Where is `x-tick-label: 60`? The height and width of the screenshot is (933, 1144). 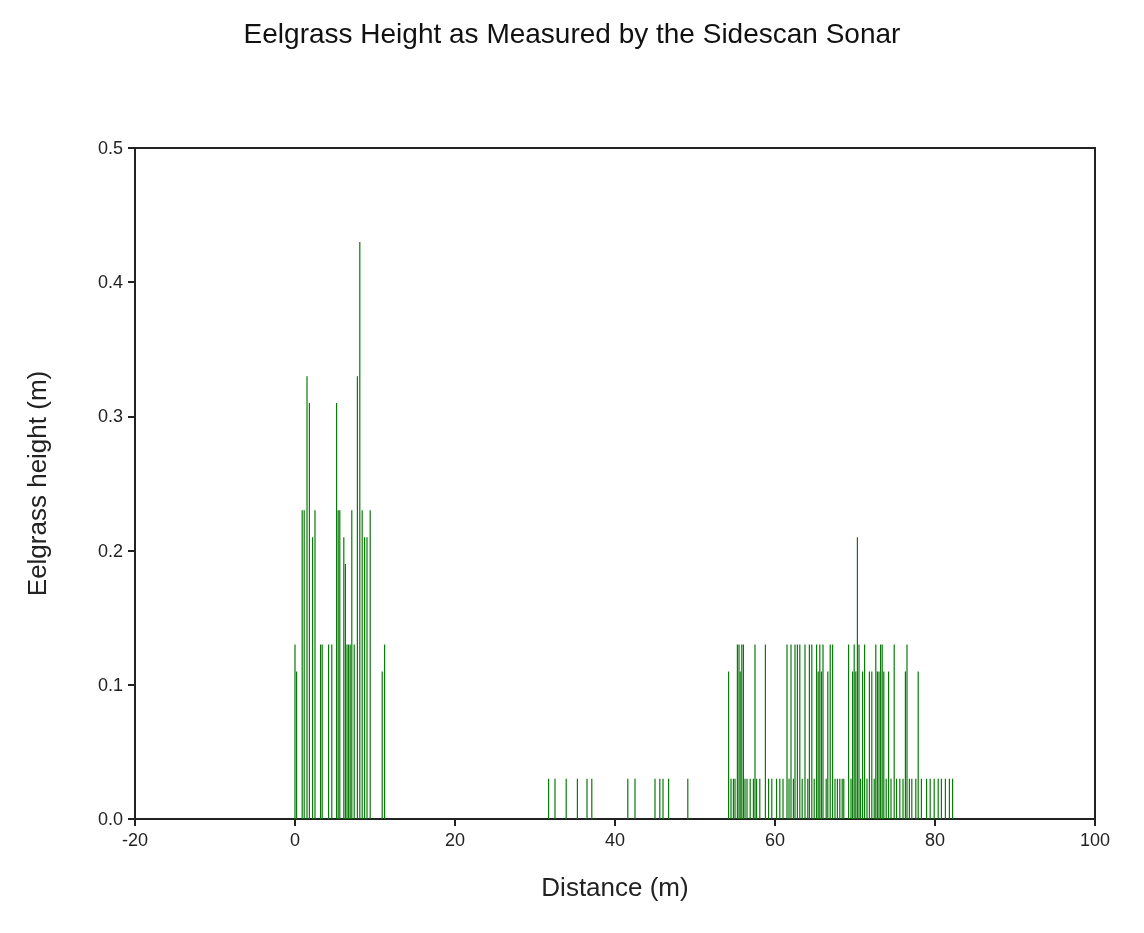
x-tick-label: 60 is located at coordinates (775, 840).